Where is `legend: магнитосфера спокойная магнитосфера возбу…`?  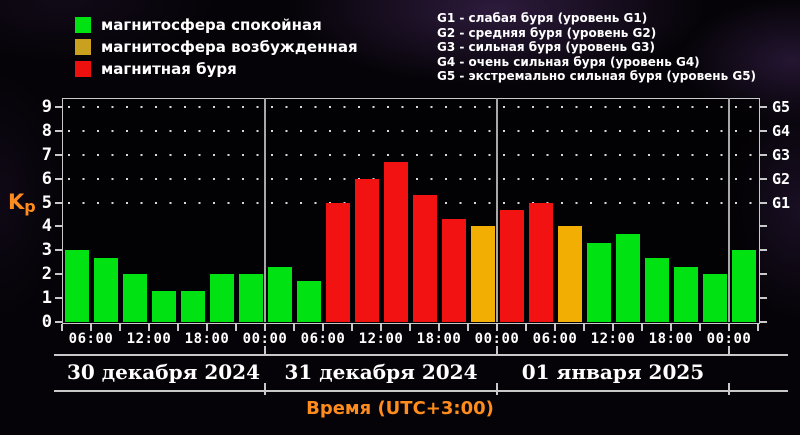
legend: магнитосфера спокойная магнитосфера возбу… is located at coordinates (216, 47).